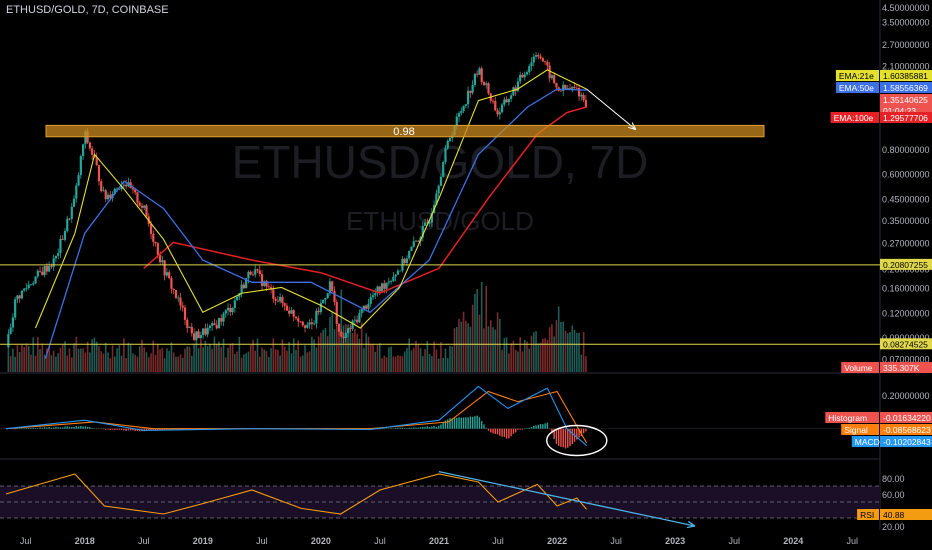  What do you see at coordinates (856, 76) in the screenshot?
I see `axis-tag-label: EMA:21e` at bounding box center [856, 76].